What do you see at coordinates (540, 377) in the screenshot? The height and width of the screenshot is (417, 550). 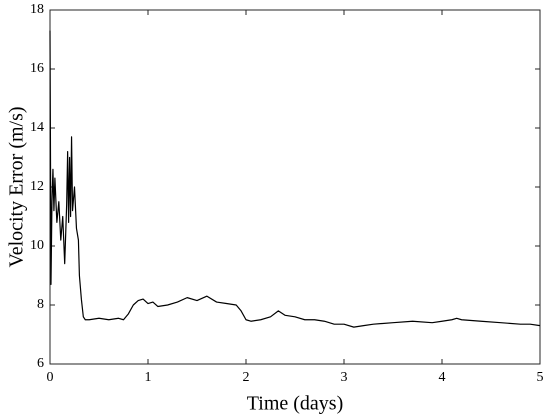 I see `x-tick-label: 5` at bounding box center [540, 377].